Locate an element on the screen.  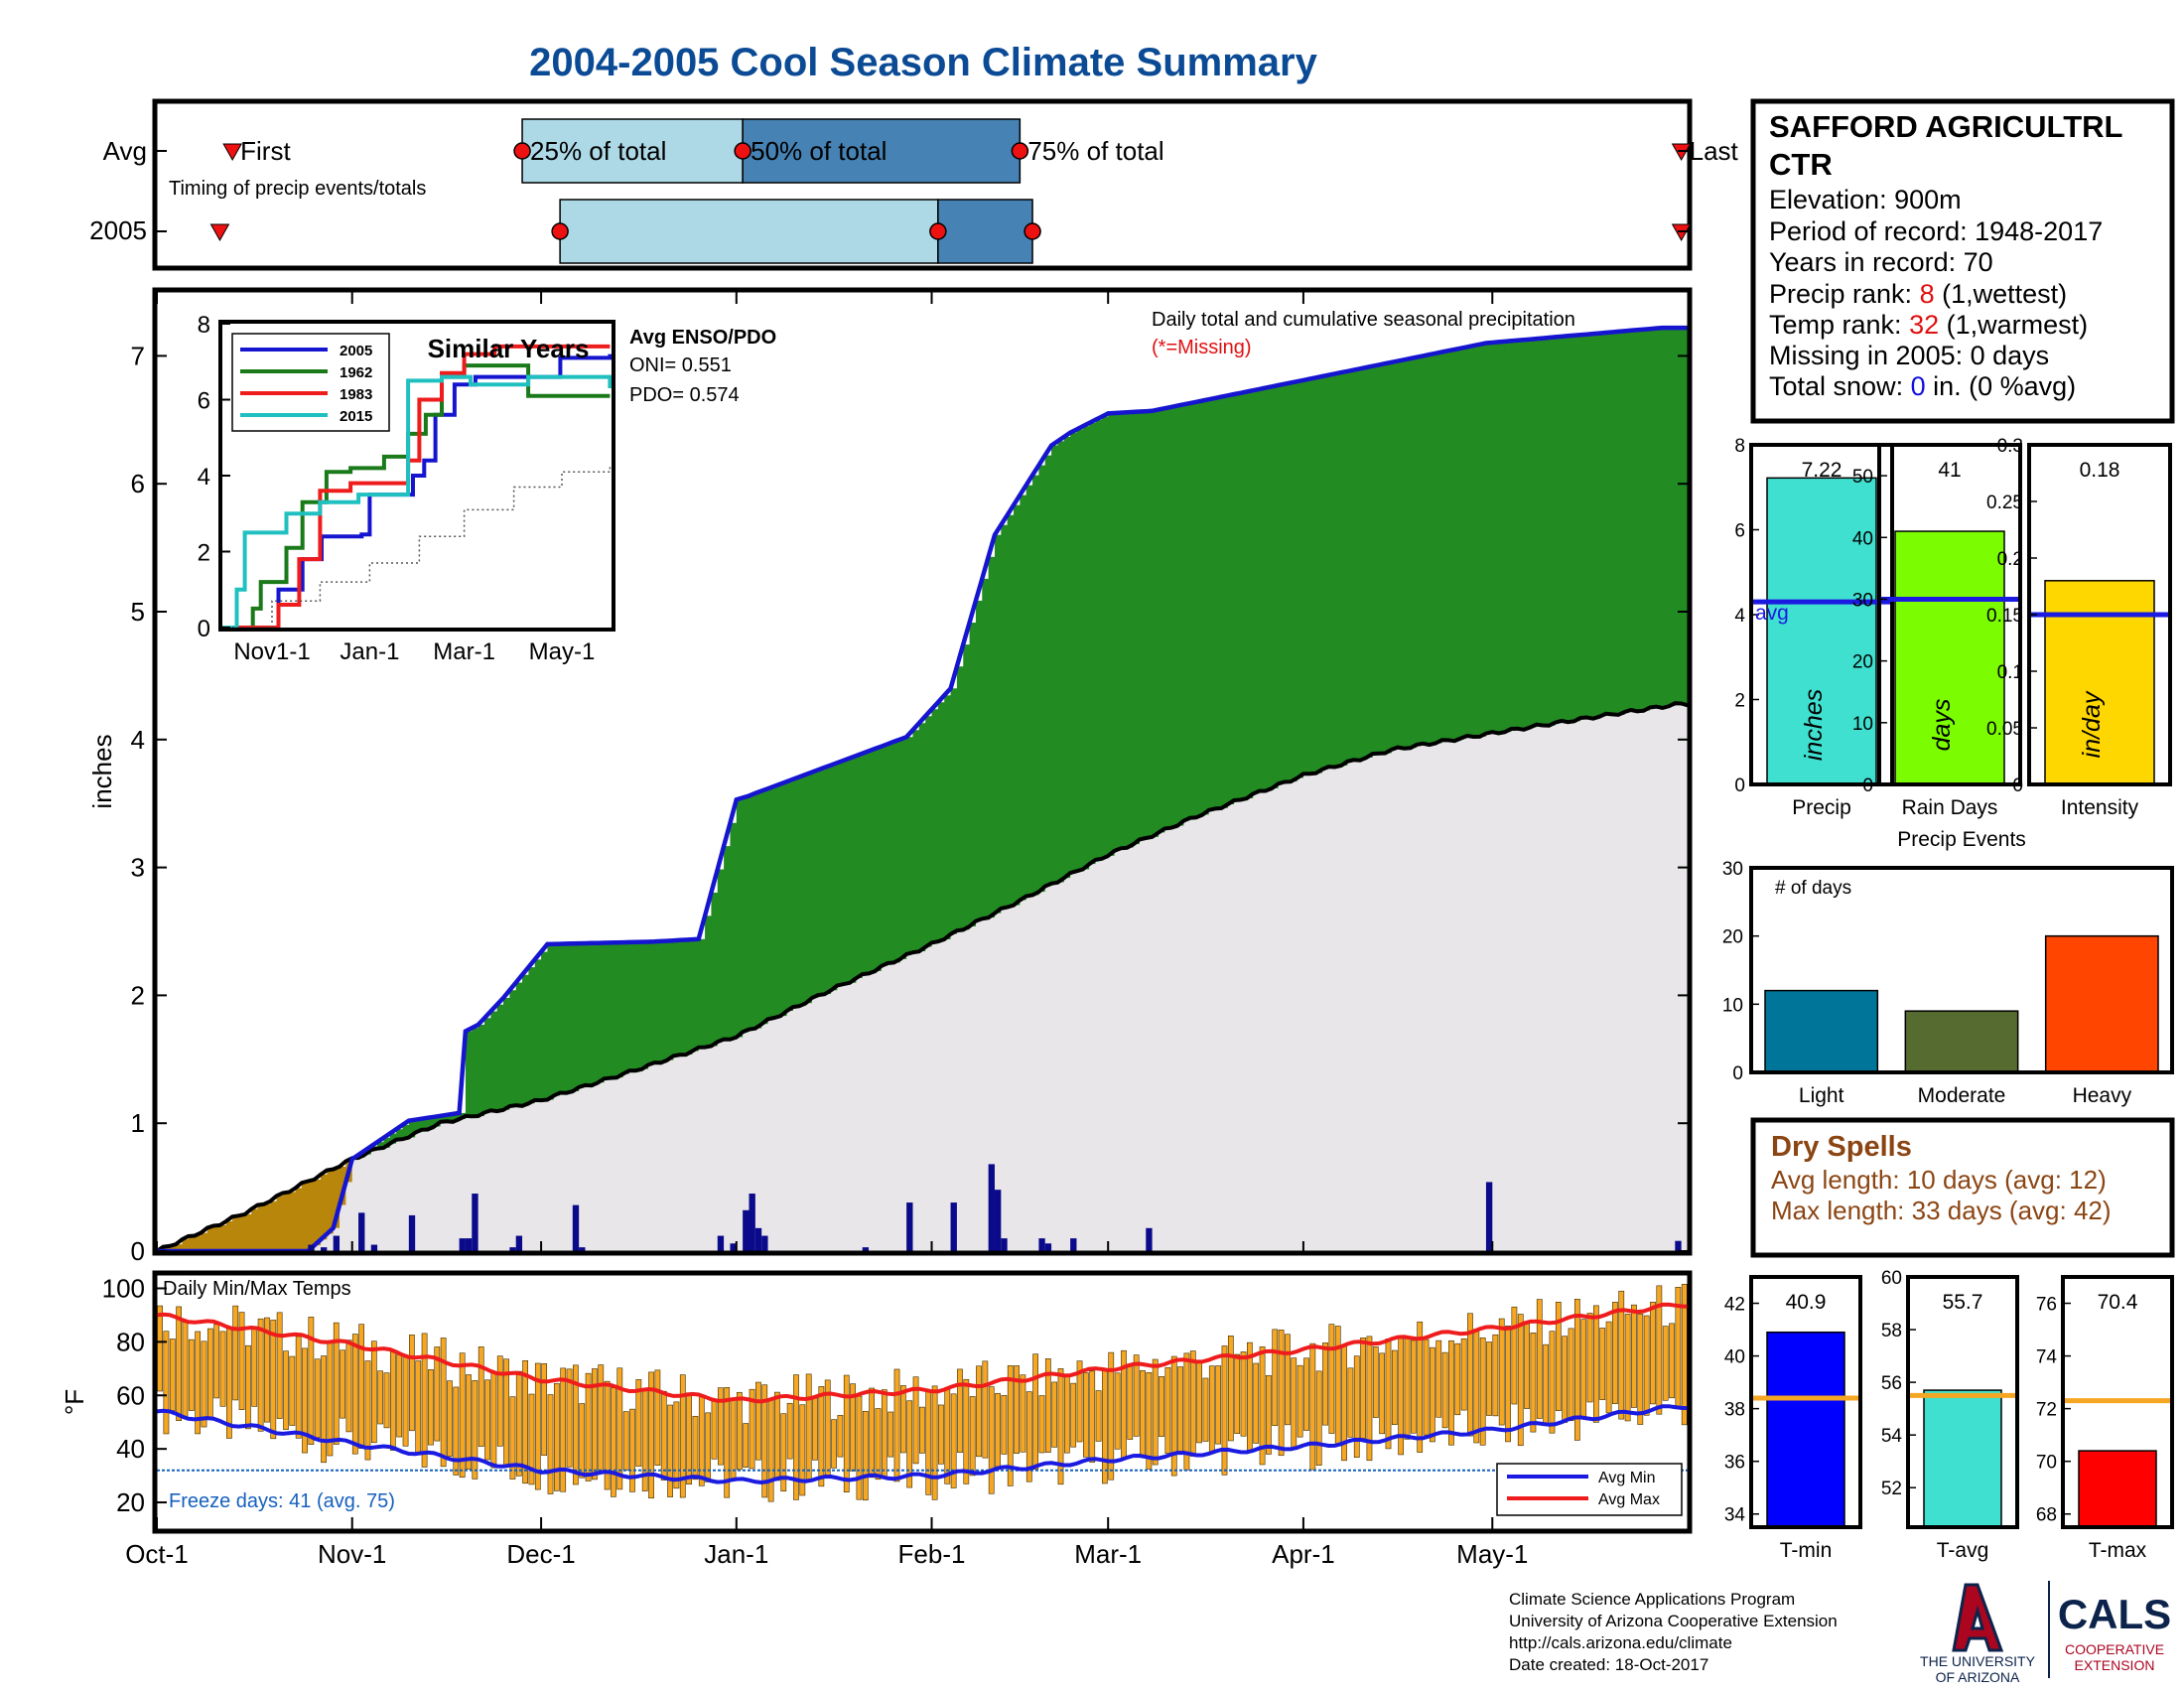
month-label: Oct-1 is located at coordinates (157, 1554).